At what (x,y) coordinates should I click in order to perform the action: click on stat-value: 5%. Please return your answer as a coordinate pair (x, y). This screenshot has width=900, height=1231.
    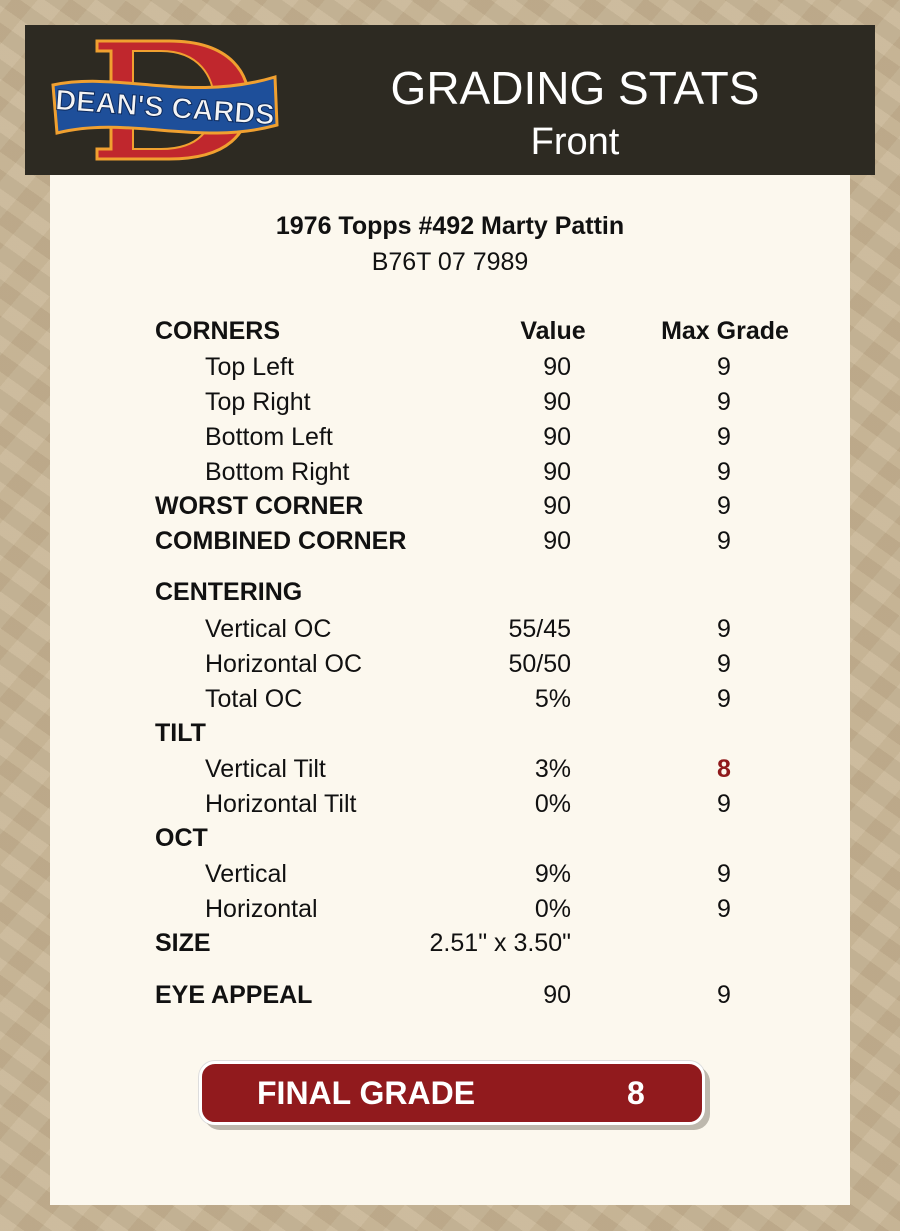
    Looking at the image, I should click on (552, 699).